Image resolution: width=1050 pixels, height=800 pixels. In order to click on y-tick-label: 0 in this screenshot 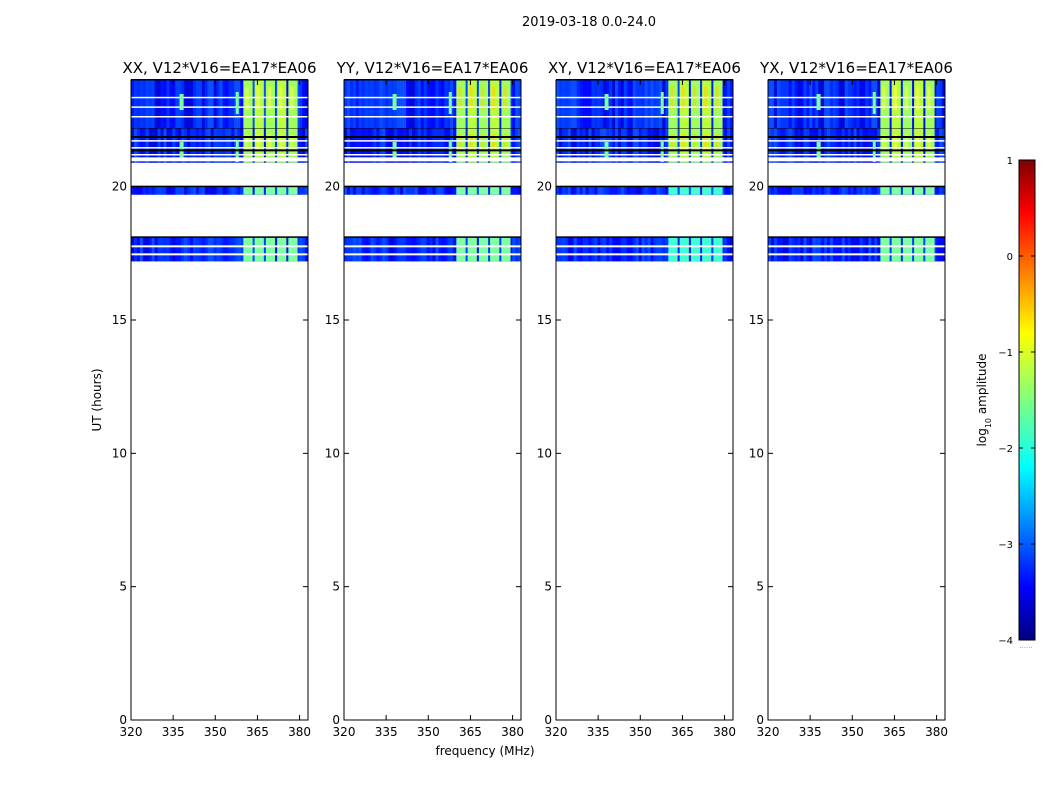, I will do `click(123, 720)`.